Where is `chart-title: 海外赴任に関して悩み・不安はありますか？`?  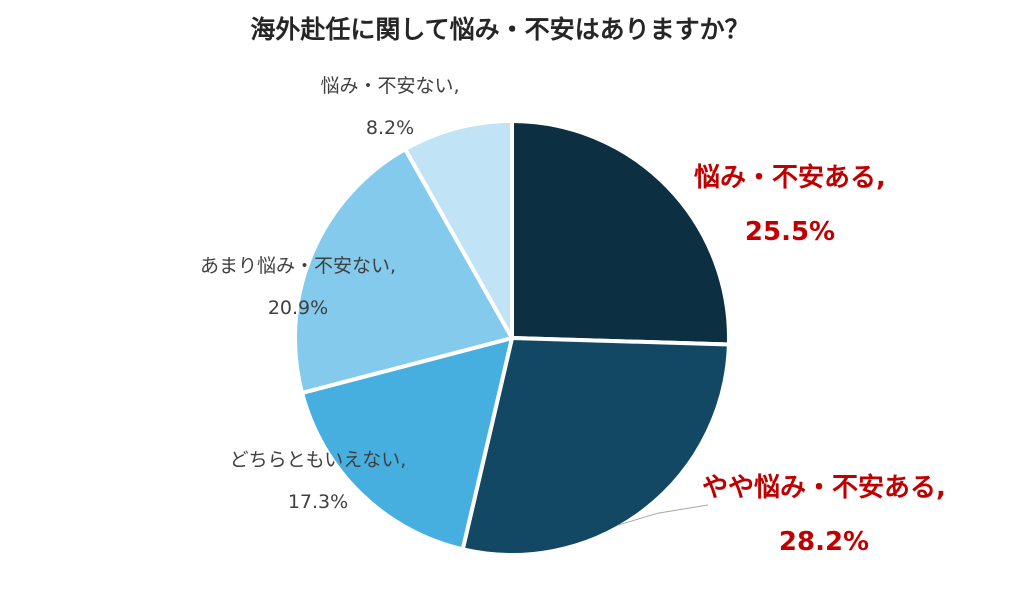
chart-title: 海外赴任に関して悩み・不安はありますか？ is located at coordinates (499, 29).